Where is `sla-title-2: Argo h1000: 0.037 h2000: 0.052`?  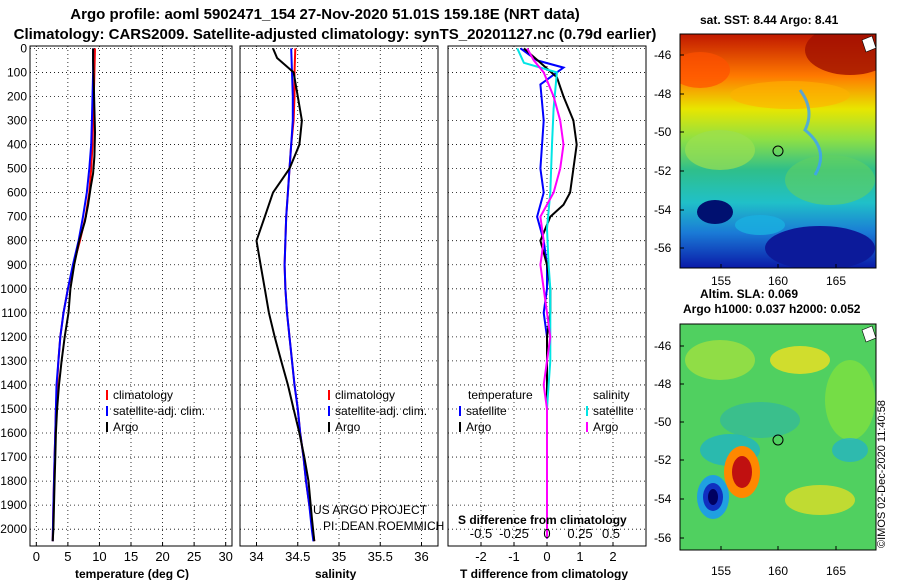 sla-title-2: Argo h1000: 0.037 h2000: 0.052 is located at coordinates (772, 309).